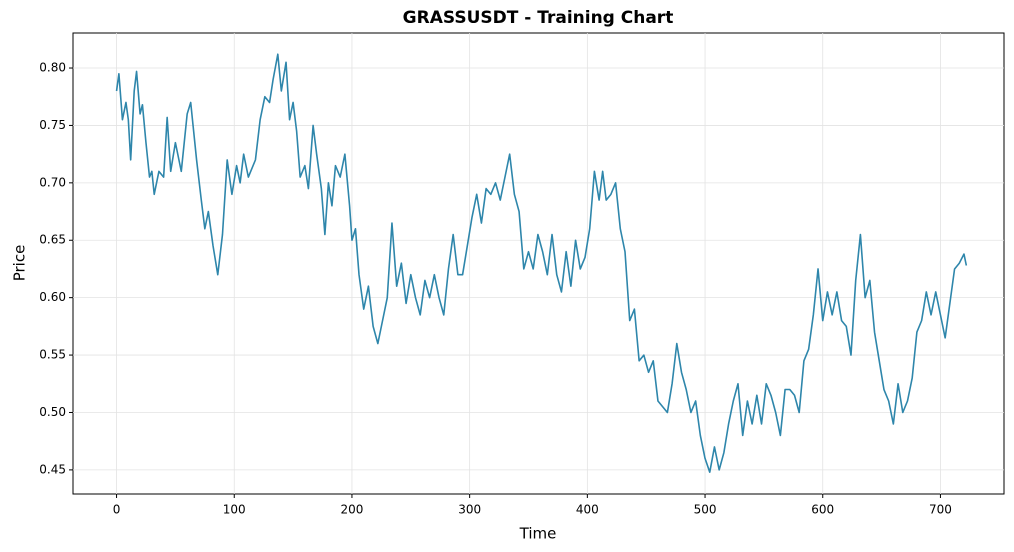  Describe the element at coordinates (705, 510) in the screenshot. I see `x-tick-label: 500` at that location.